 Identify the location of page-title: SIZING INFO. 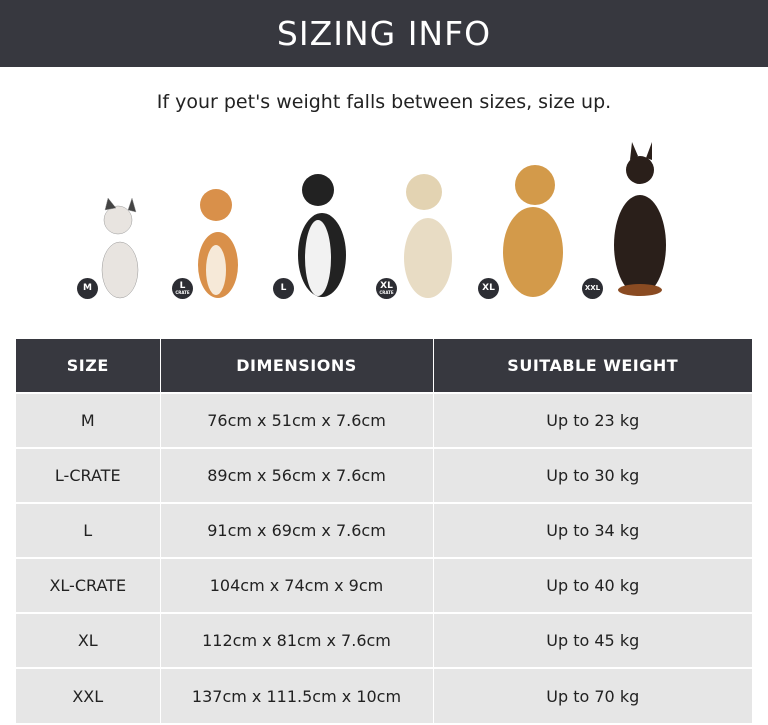
(384, 33).